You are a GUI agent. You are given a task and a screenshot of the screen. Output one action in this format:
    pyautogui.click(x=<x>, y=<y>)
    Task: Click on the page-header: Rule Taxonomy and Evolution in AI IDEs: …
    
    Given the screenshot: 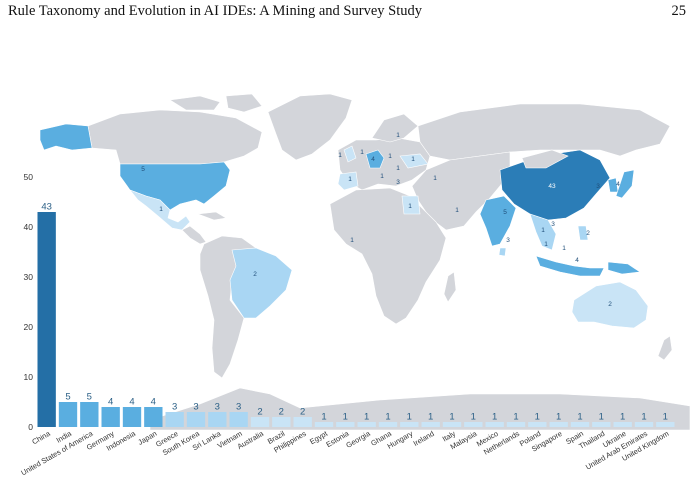 What is the action you would take?
    pyautogui.click(x=348, y=12)
    